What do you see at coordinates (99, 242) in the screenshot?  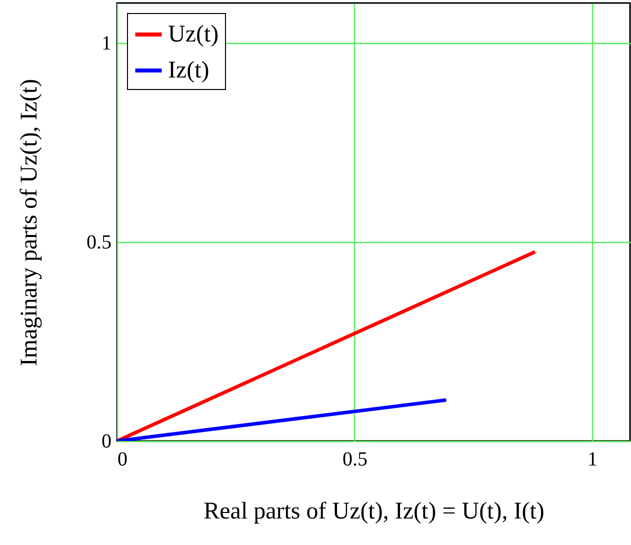 I see `y-tick-label: 0.5` at bounding box center [99, 242].